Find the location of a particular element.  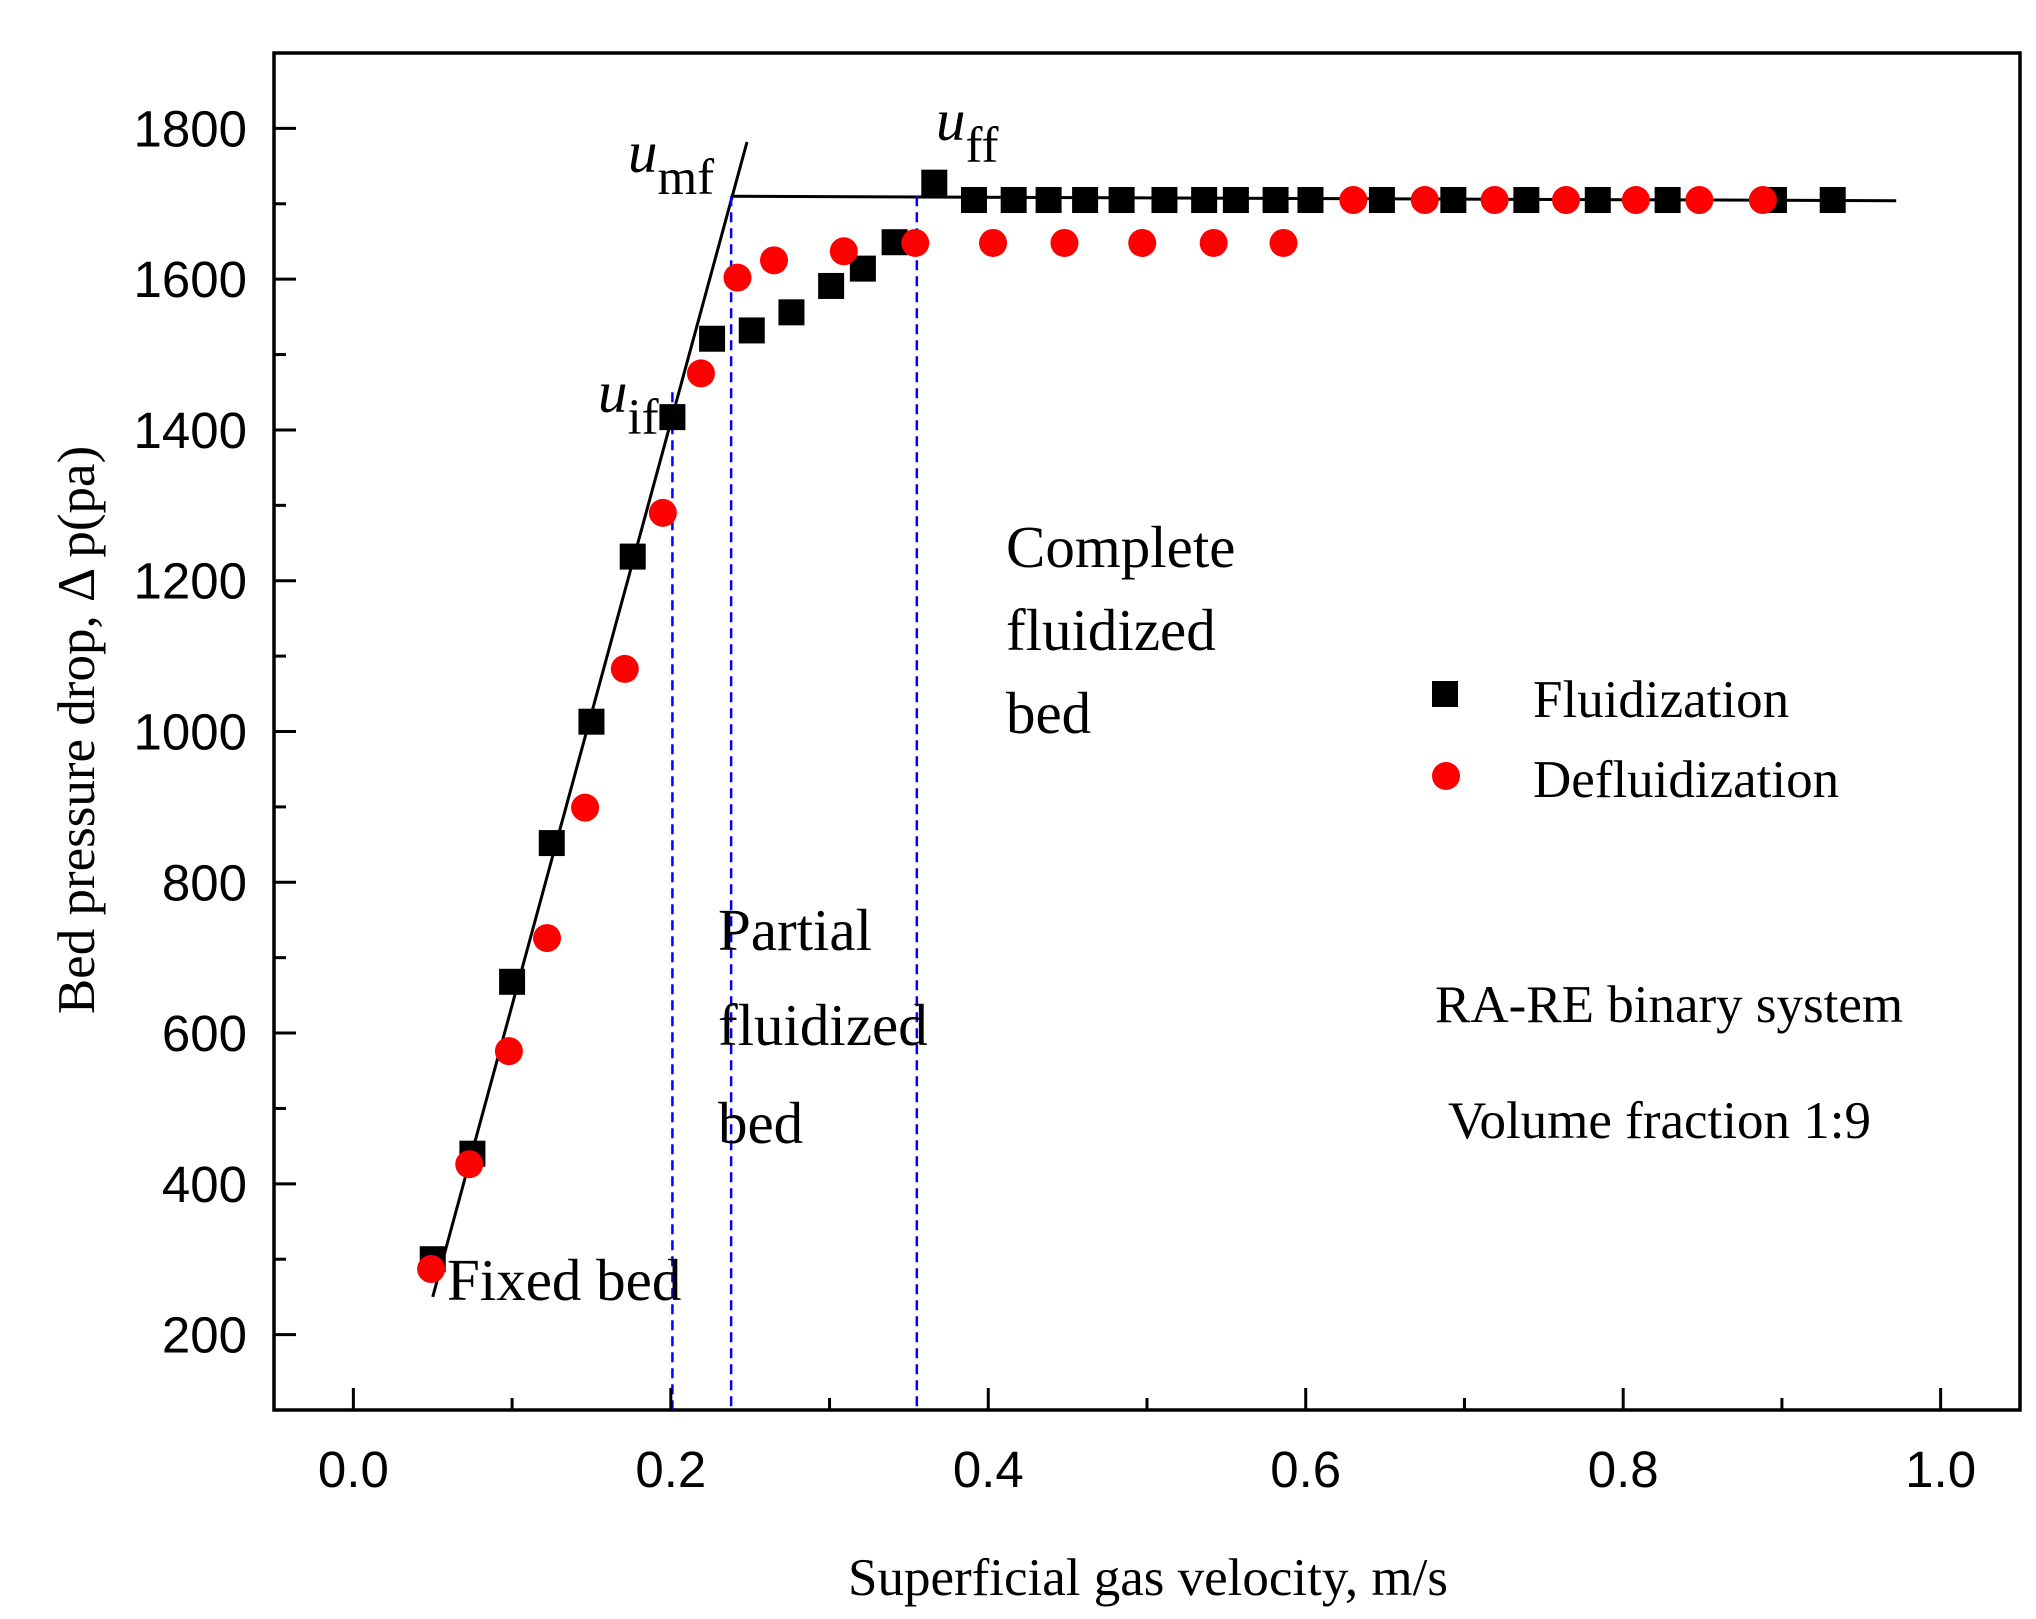

y-tick-label: 600 is located at coordinates (204, 1033).